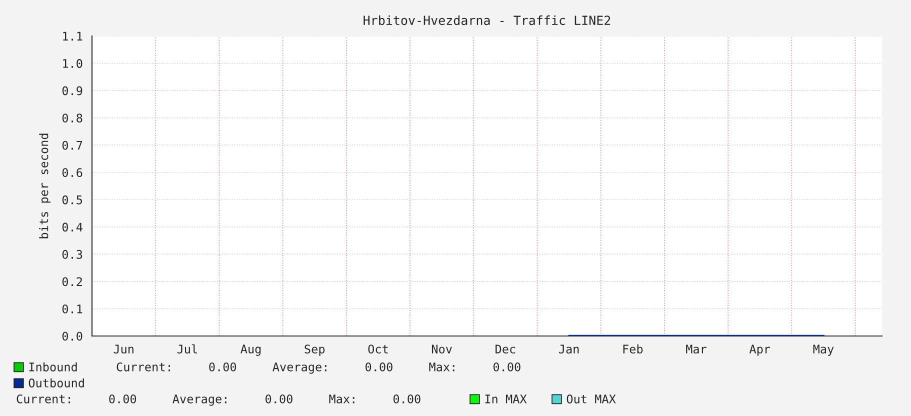 This screenshot has height=416, width=911. I want to click on y-tick-label: 0.9, so click(72, 91).